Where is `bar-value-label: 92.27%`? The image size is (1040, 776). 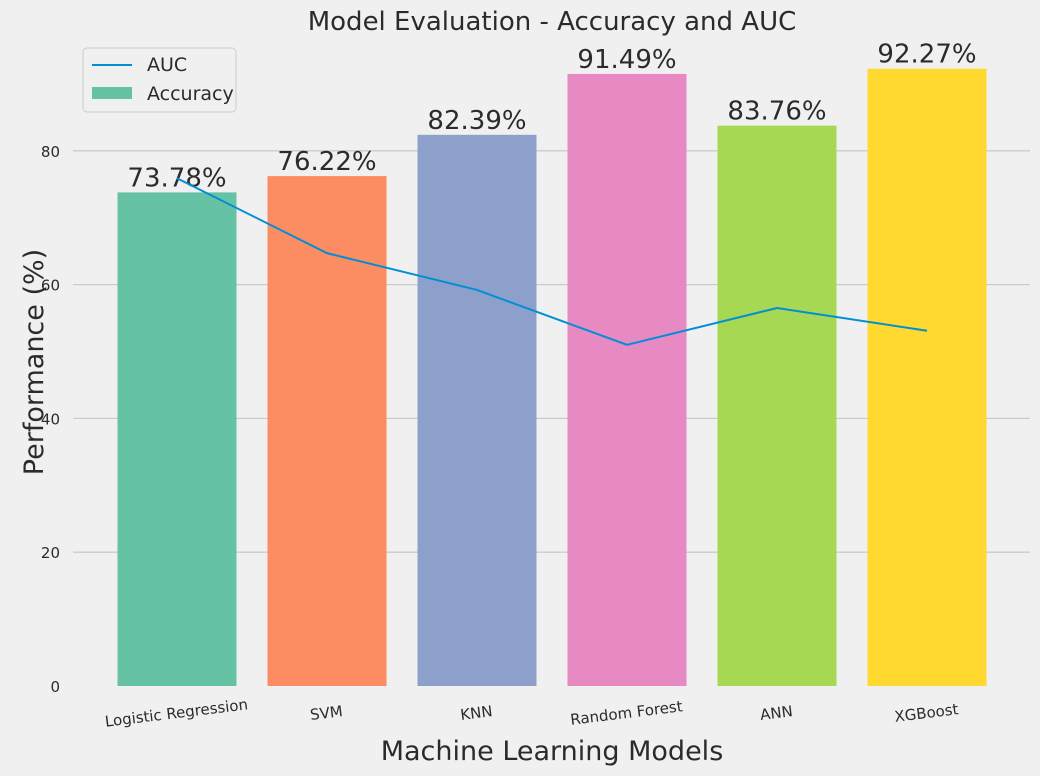 bar-value-label: 92.27% is located at coordinates (926, 55).